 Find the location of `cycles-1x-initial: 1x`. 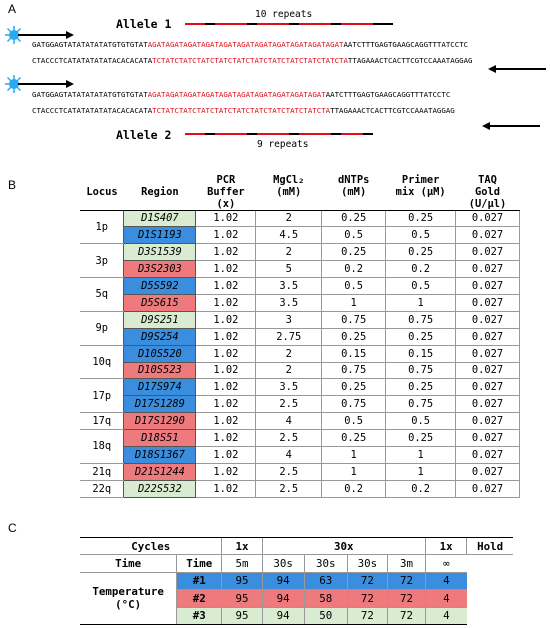

cycles-1x-initial: 1x is located at coordinates (242, 546).